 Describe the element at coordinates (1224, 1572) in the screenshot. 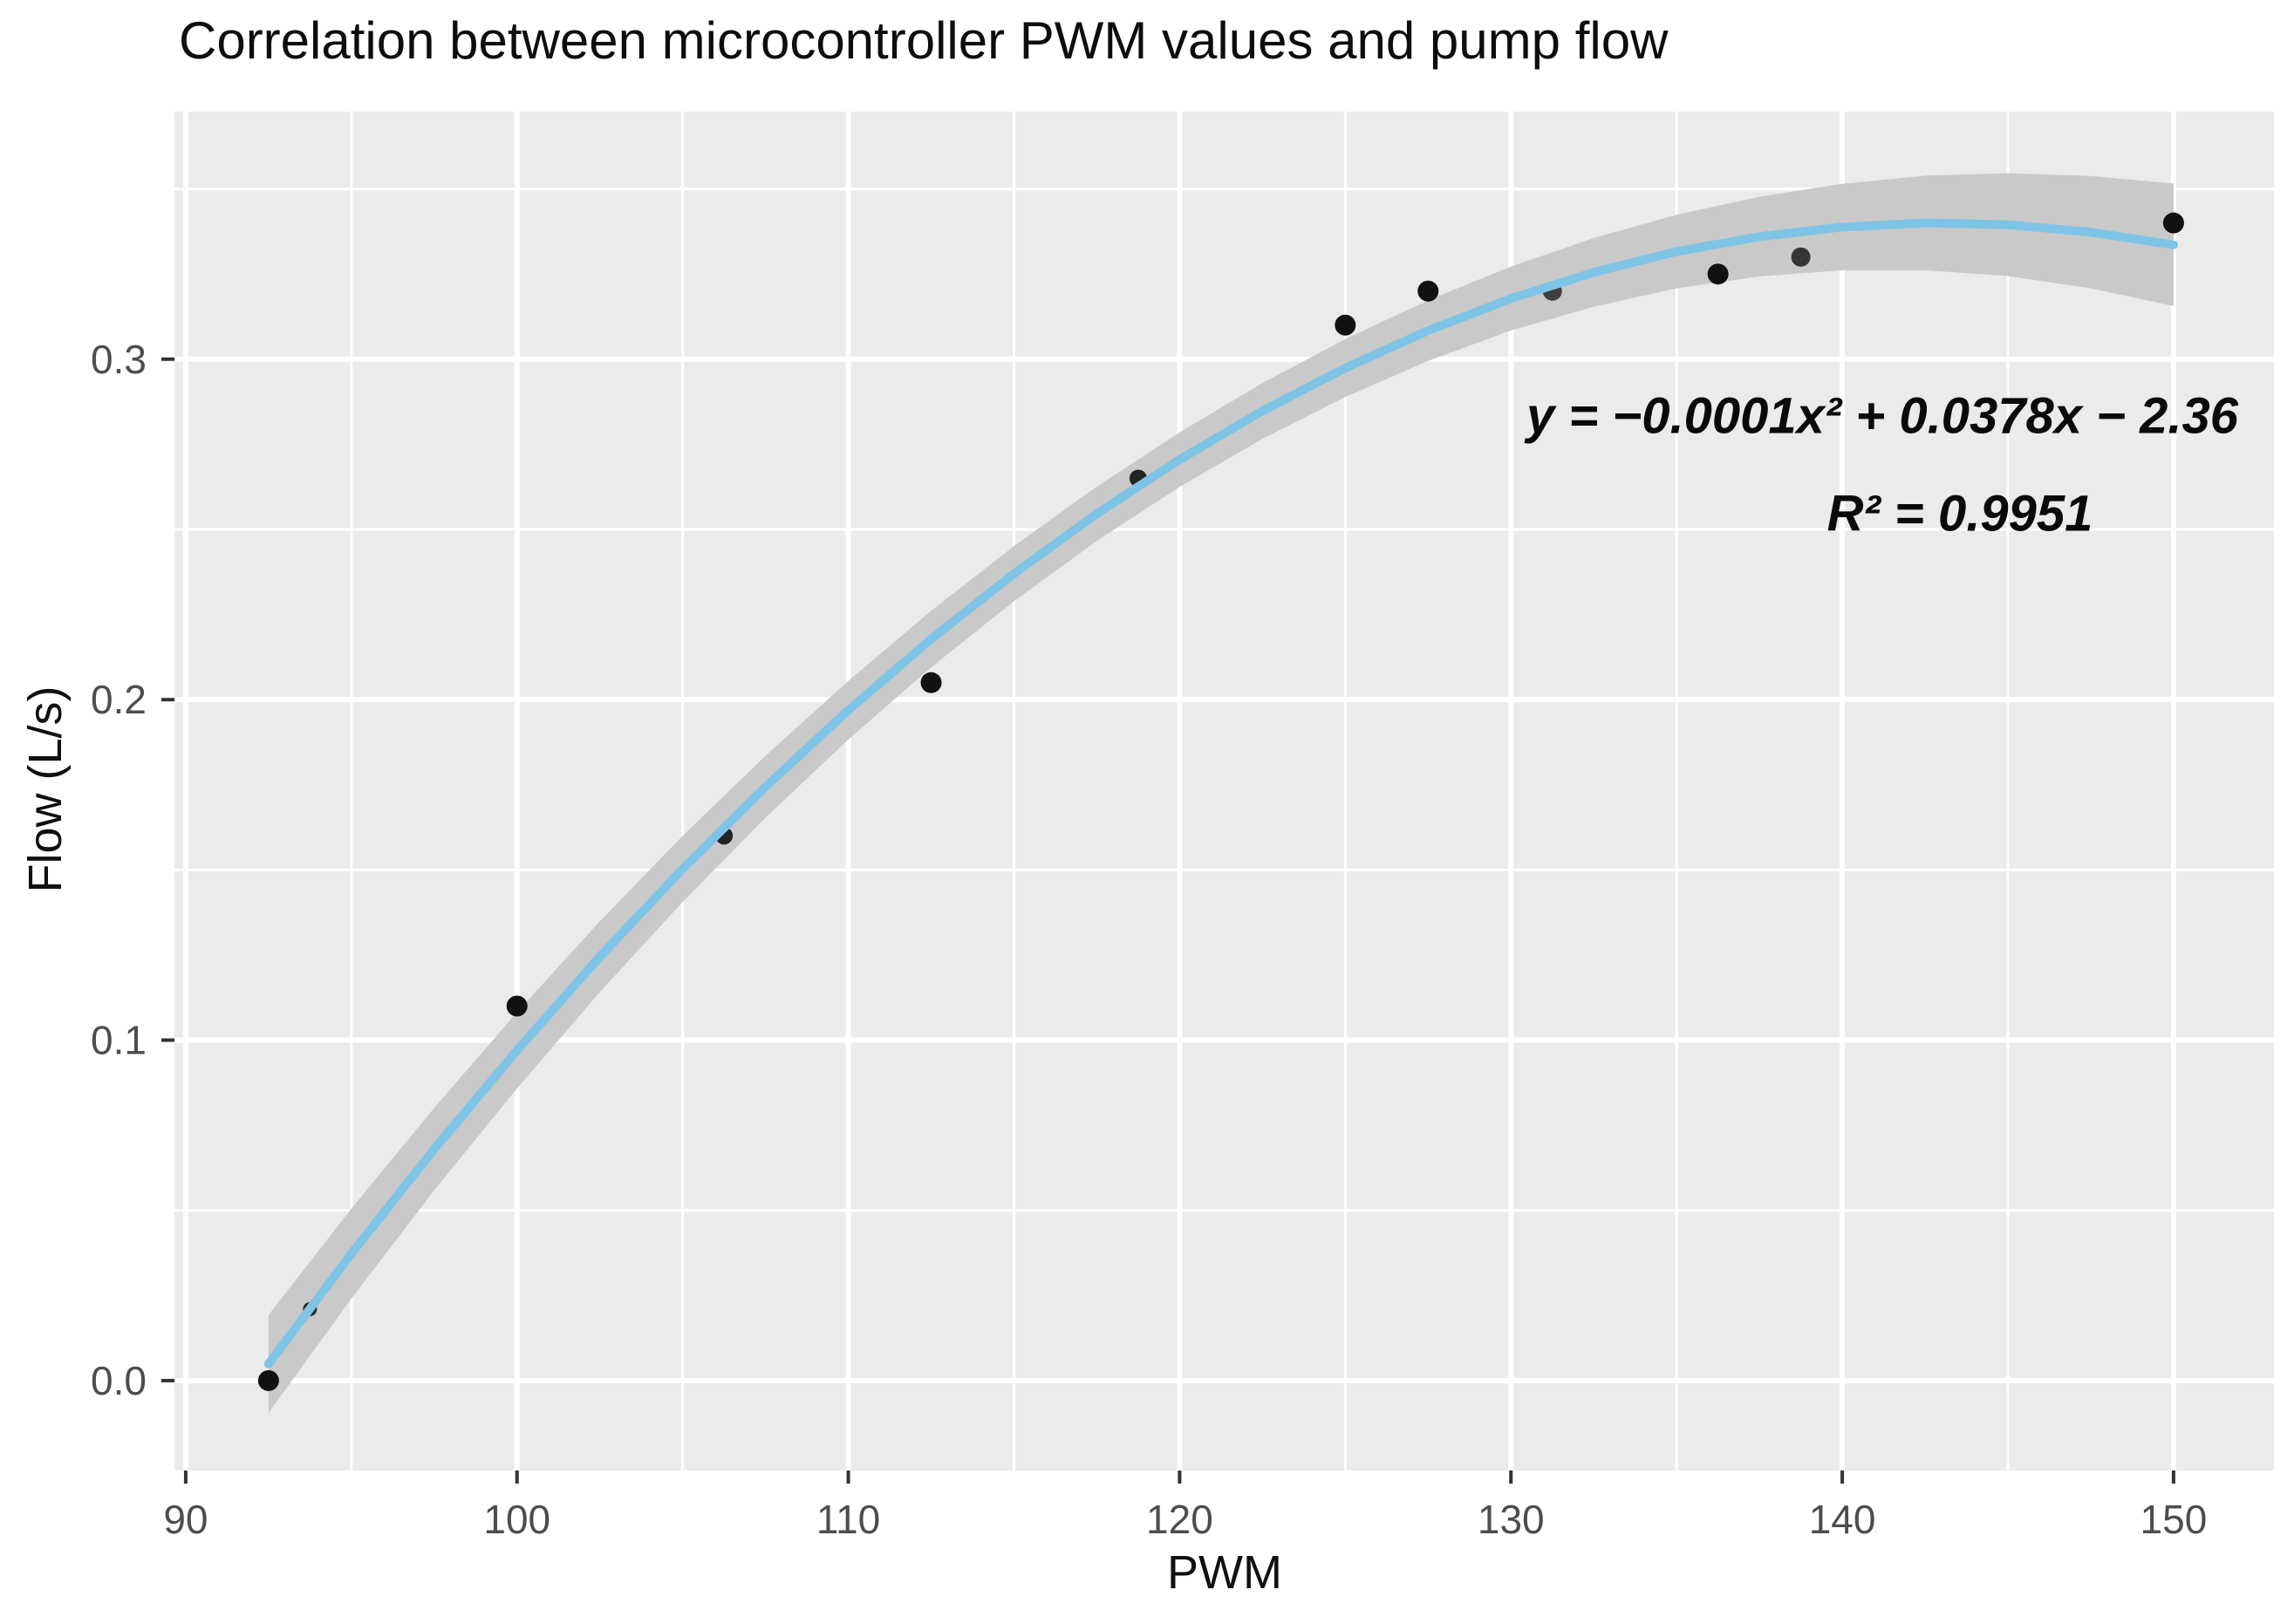

I see `x-axis-title: PWM` at that location.